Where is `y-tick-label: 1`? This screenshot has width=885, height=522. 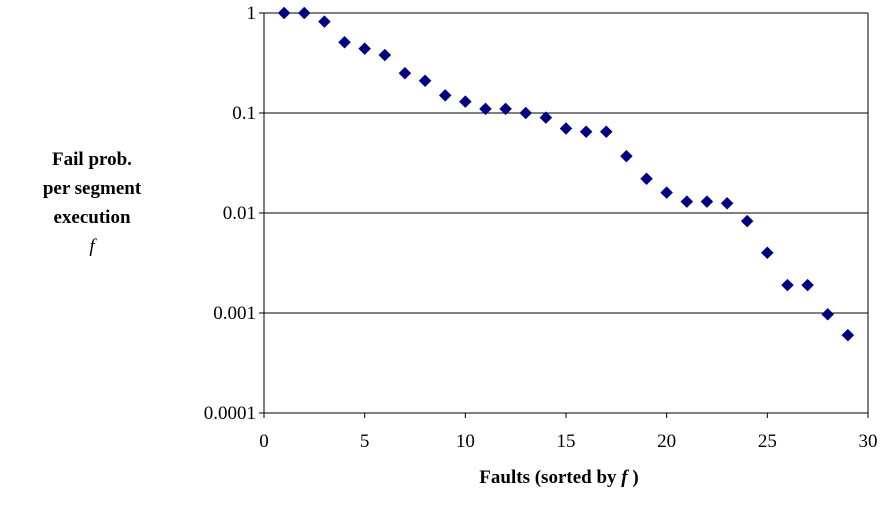 y-tick-label: 1 is located at coordinates (252, 13).